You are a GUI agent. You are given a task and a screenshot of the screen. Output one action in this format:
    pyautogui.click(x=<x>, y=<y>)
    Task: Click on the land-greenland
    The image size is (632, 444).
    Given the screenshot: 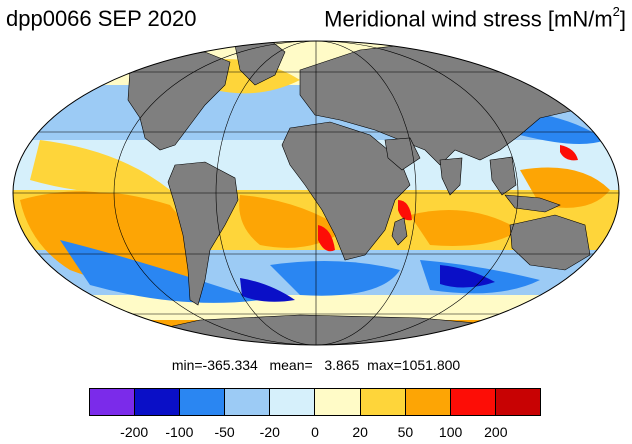 What is the action you would take?
    pyautogui.click(x=260, y=63)
    